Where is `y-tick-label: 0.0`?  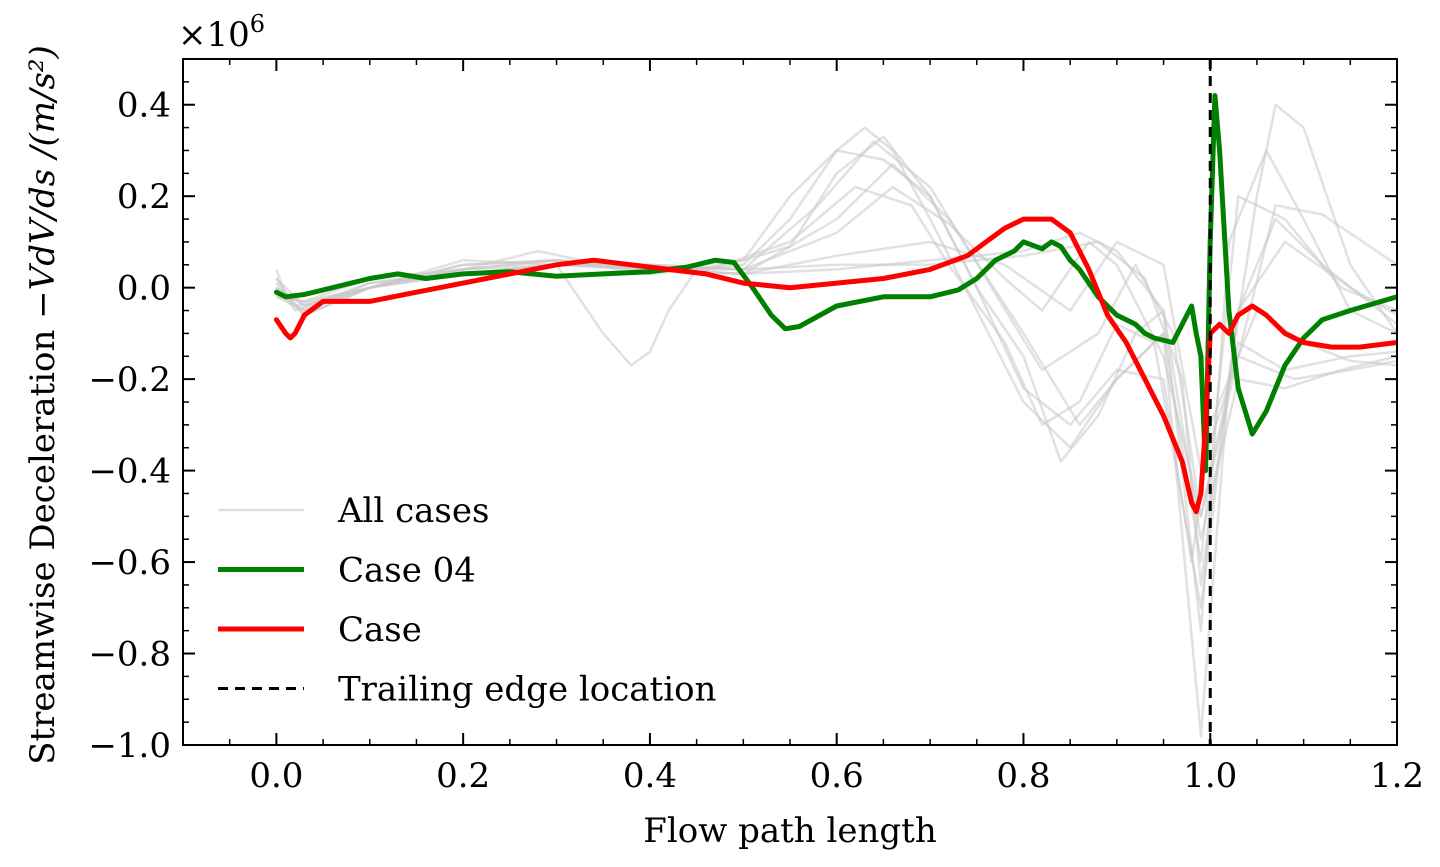
y-tick-label: 0.0 is located at coordinates (144, 289).